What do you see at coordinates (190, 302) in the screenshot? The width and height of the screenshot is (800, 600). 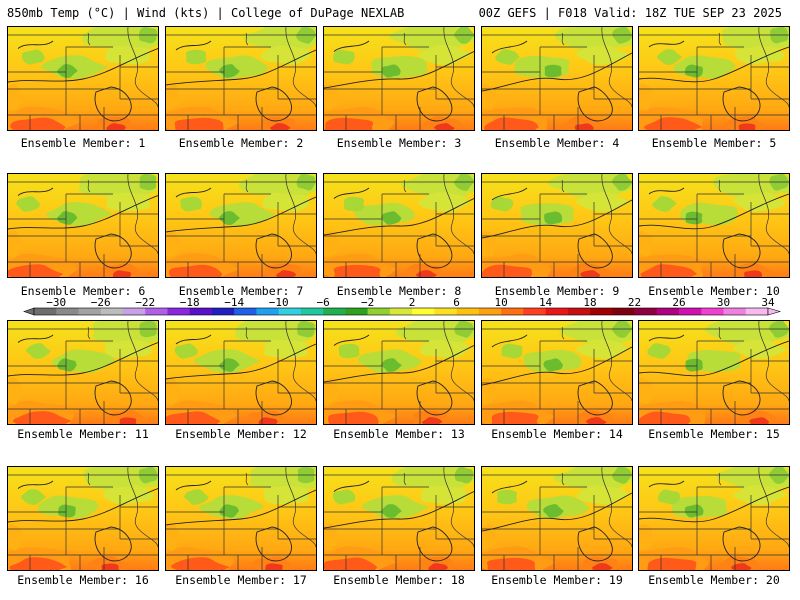 I see `colorbar-tick-label: −18` at bounding box center [190, 302].